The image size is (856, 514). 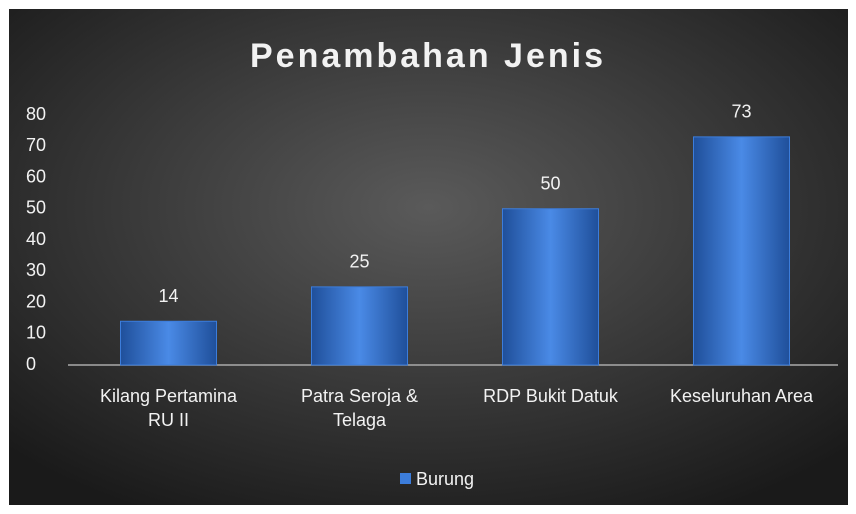 What do you see at coordinates (445, 479) in the screenshot?
I see `legend-label: Burung` at bounding box center [445, 479].